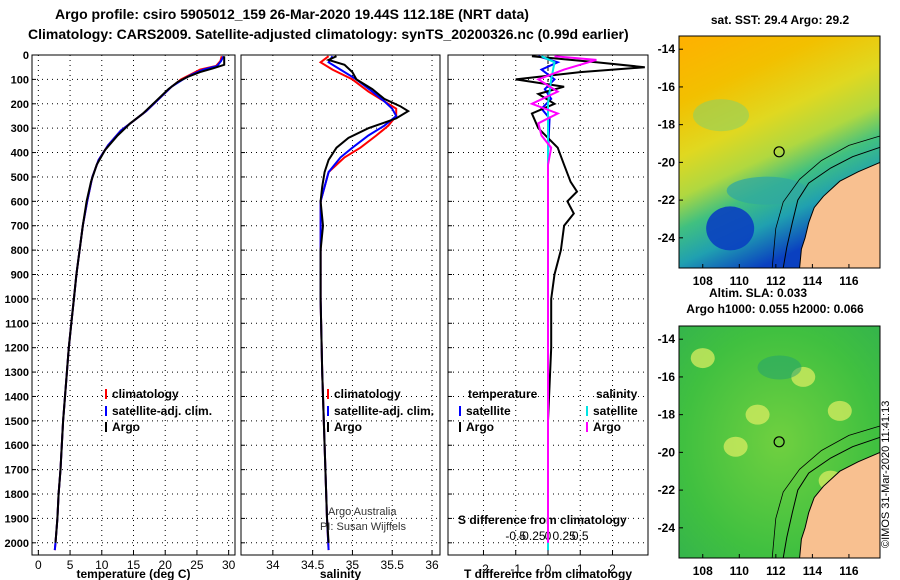 This screenshot has width=900, height=580. What do you see at coordinates (70, 565) in the screenshot?
I see `x-tick-label: 5` at bounding box center [70, 565].